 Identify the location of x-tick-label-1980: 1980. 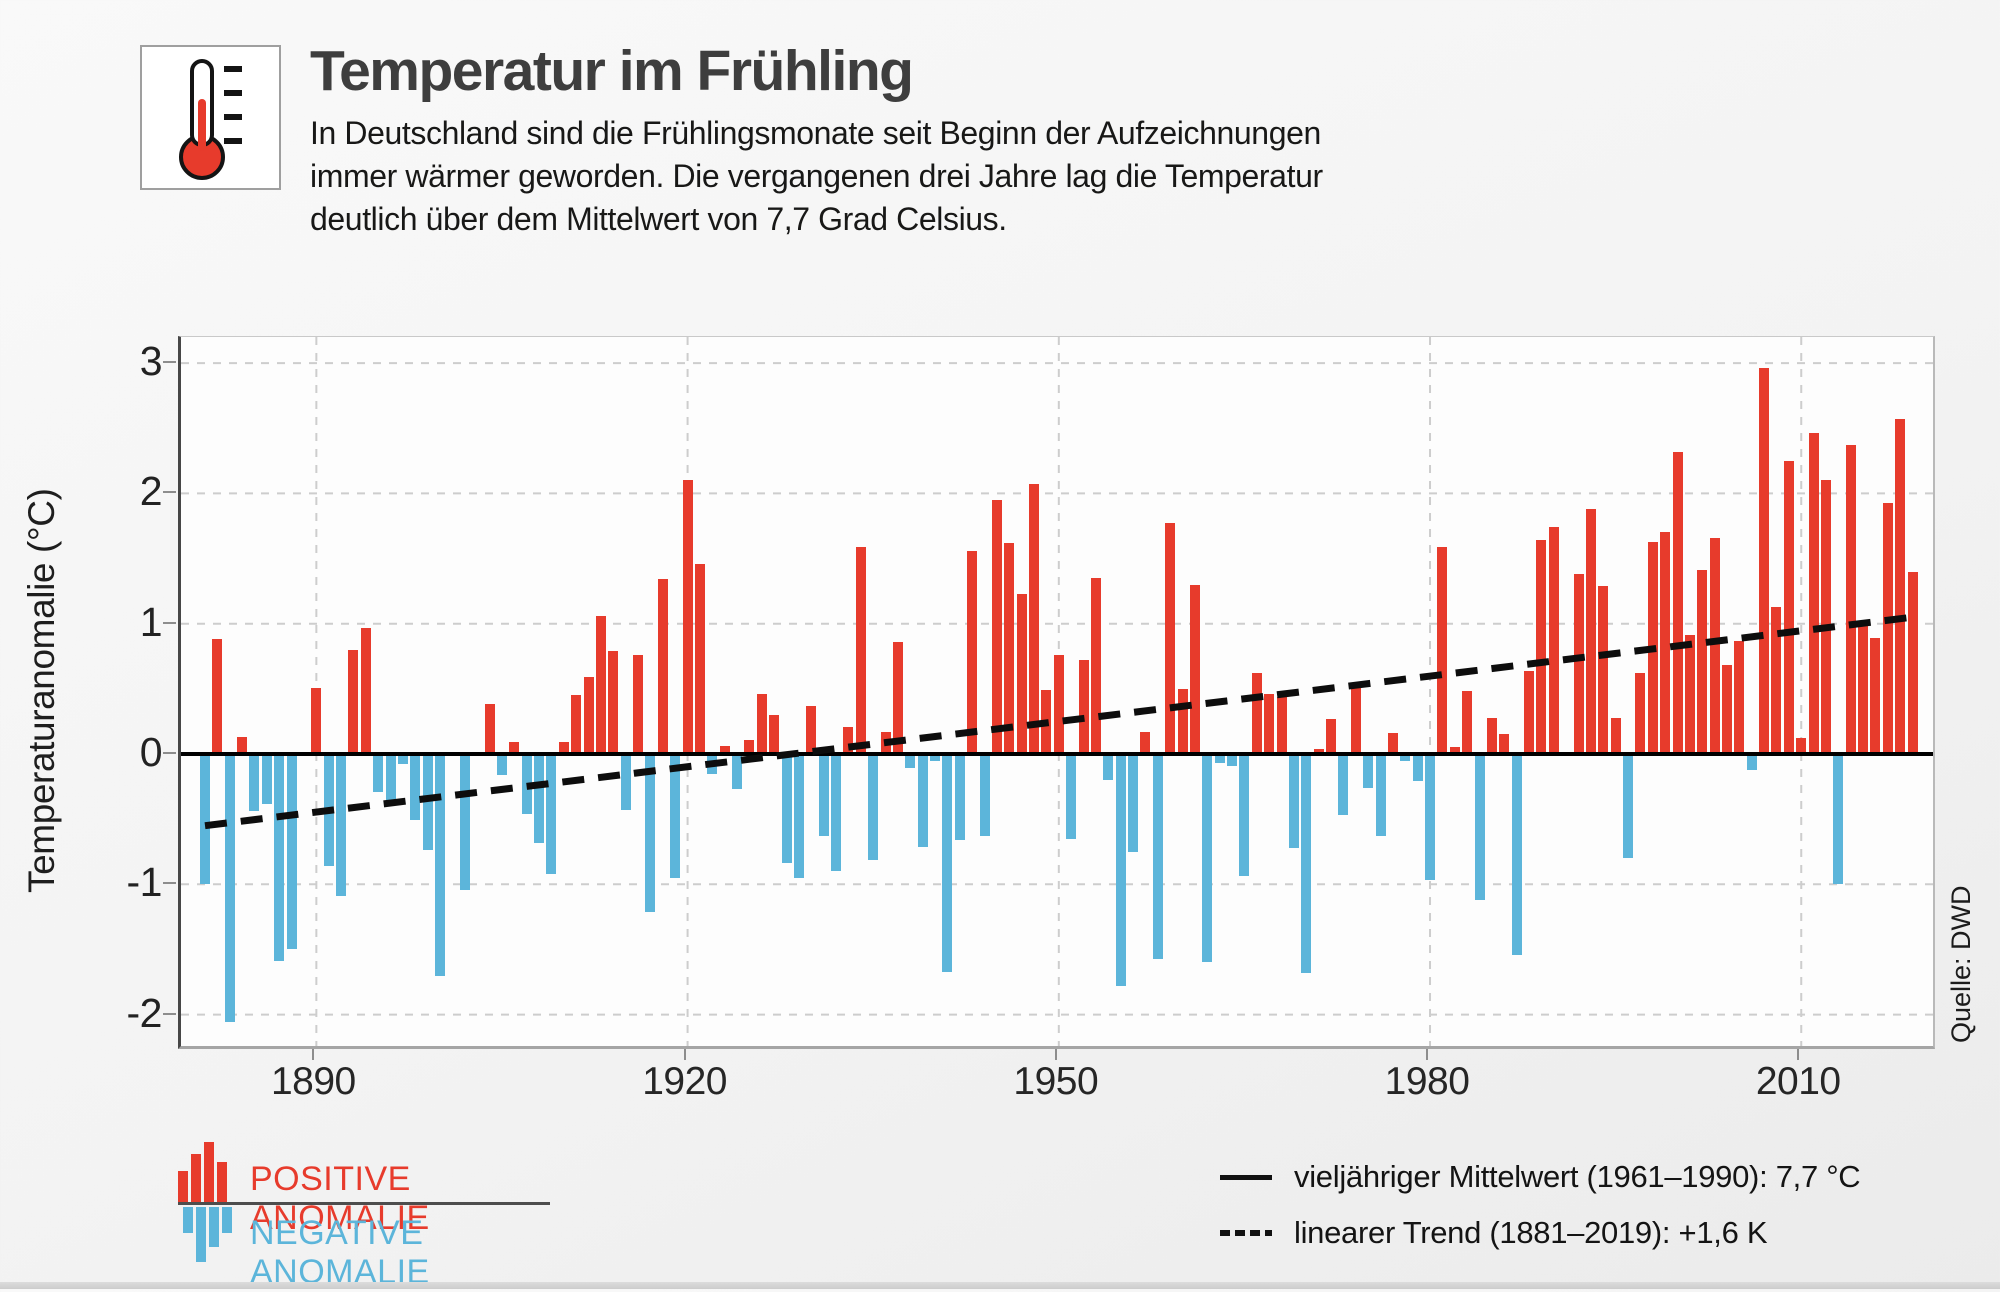
(1427, 1081).